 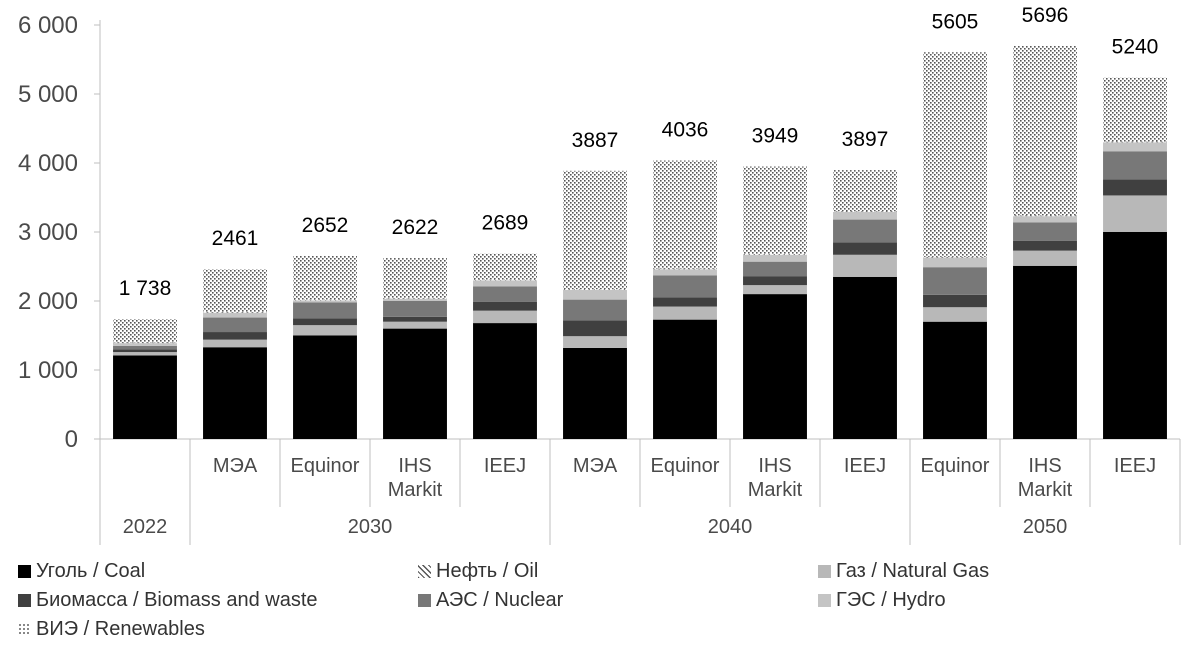 I want to click on legend-label: Уголь / Coal, so click(x=91, y=571).